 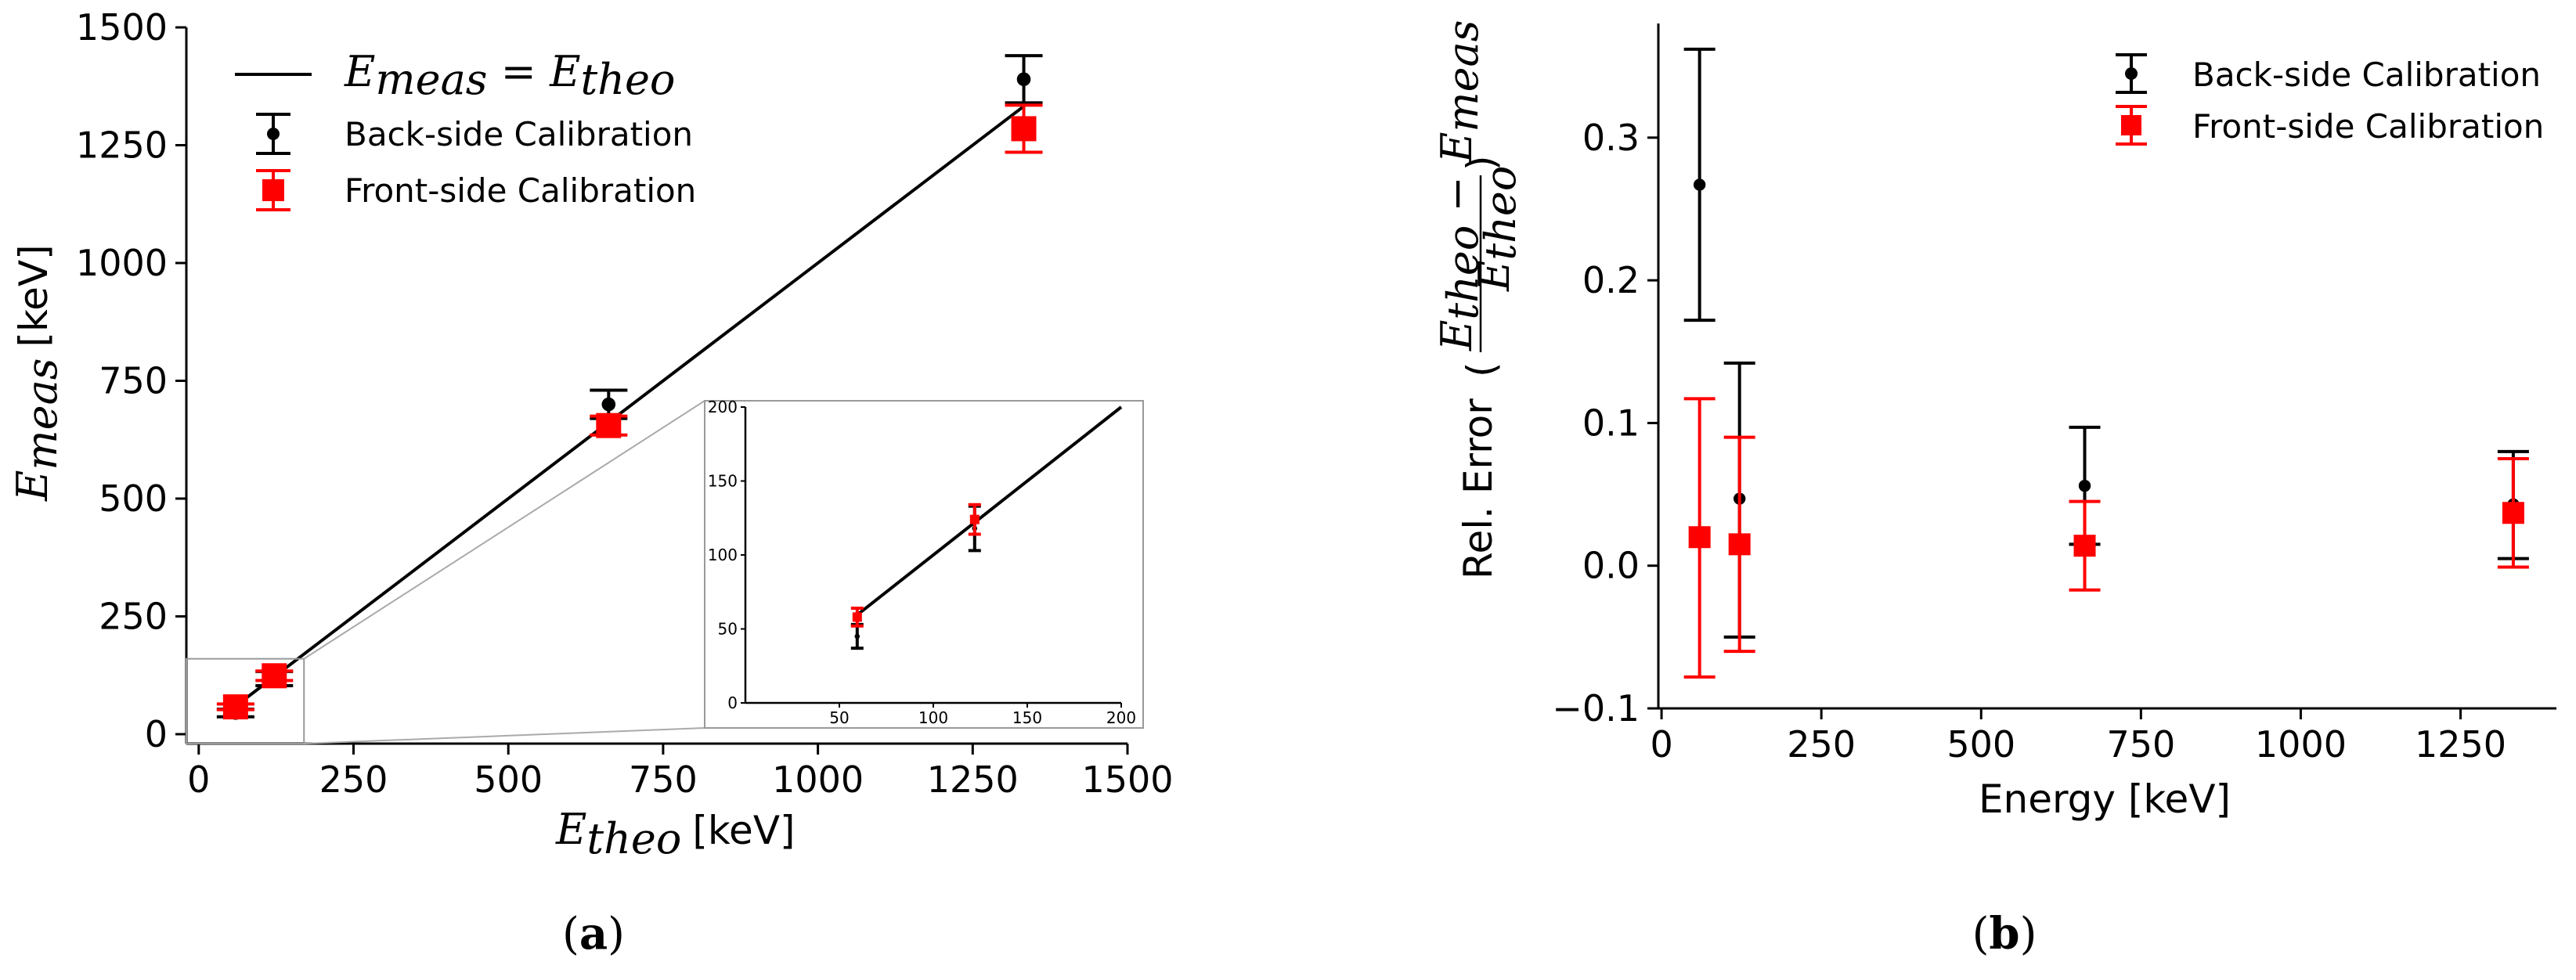 What do you see at coordinates (2131, 73) in the screenshot?
I see `legend-b-back-swatch` at bounding box center [2131, 73].